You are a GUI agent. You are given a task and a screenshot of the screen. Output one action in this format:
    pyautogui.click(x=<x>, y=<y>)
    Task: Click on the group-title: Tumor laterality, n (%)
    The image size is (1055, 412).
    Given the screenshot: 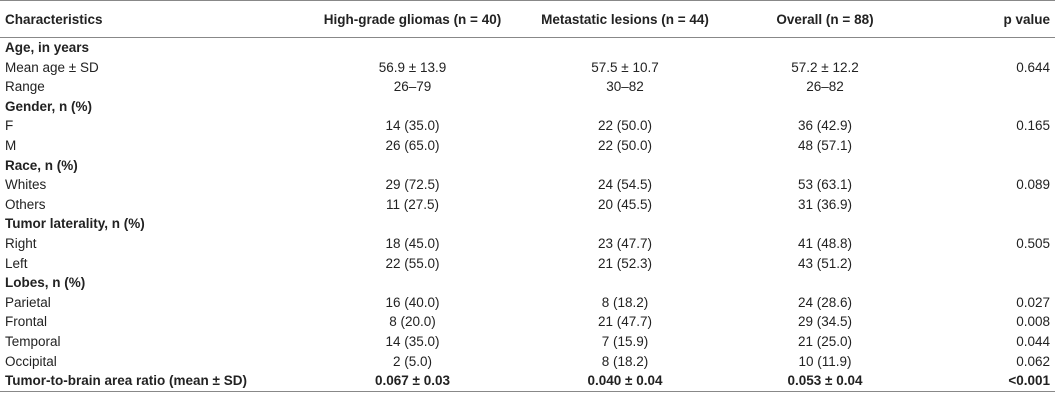 What is the action you would take?
    pyautogui.click(x=75, y=224)
    